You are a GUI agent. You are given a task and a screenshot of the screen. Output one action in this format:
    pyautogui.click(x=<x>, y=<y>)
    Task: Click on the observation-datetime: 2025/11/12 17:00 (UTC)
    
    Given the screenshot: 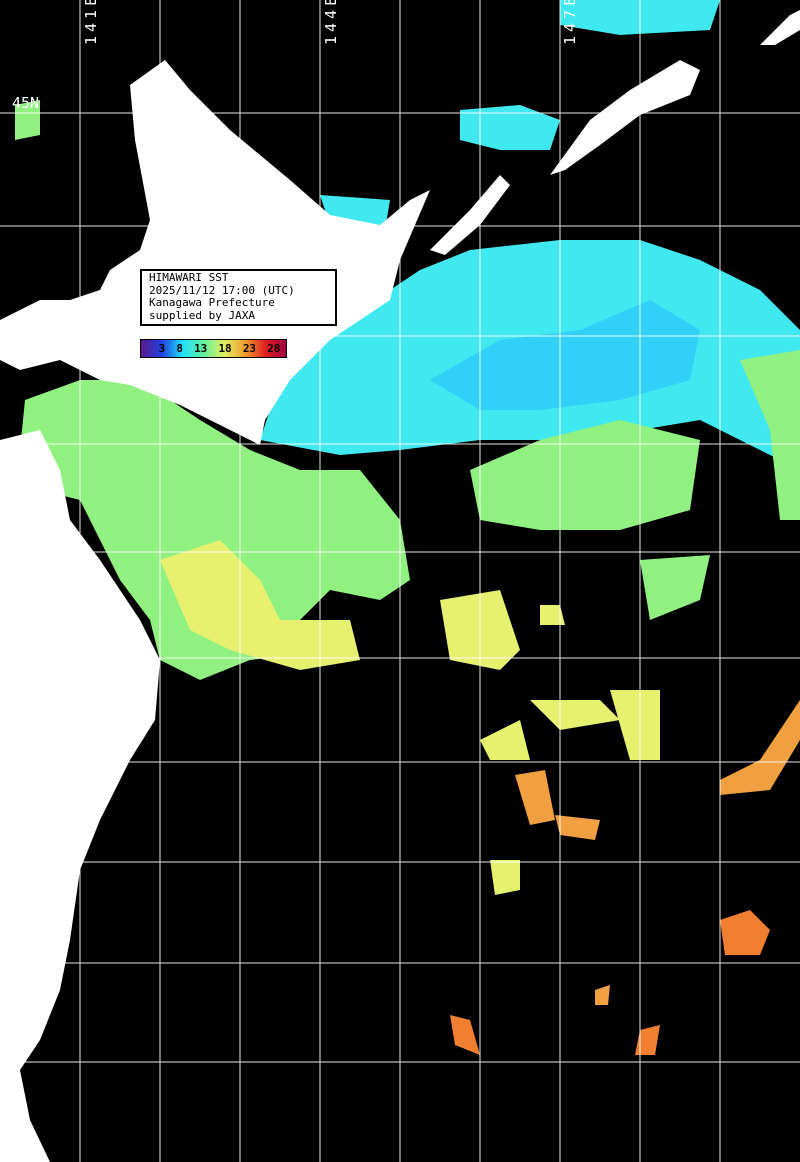 What is the action you would take?
    pyautogui.click(x=222, y=290)
    